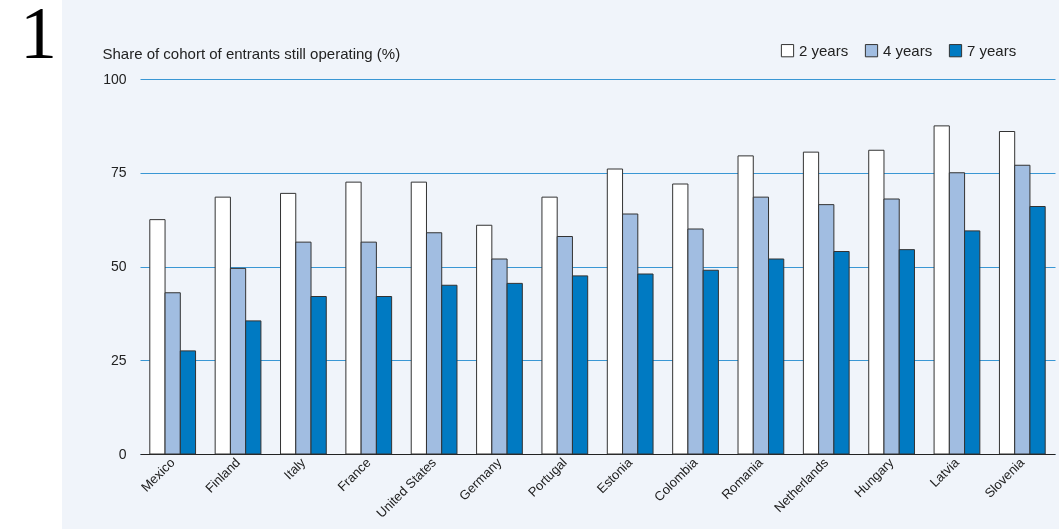 The height and width of the screenshot is (529, 1059). I want to click on y-tick-label: 100, so click(115, 78).